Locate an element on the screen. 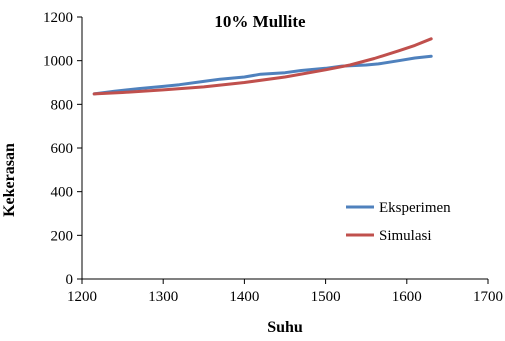 The image size is (505, 341). y-tick-label: 600 is located at coordinates (62, 149).